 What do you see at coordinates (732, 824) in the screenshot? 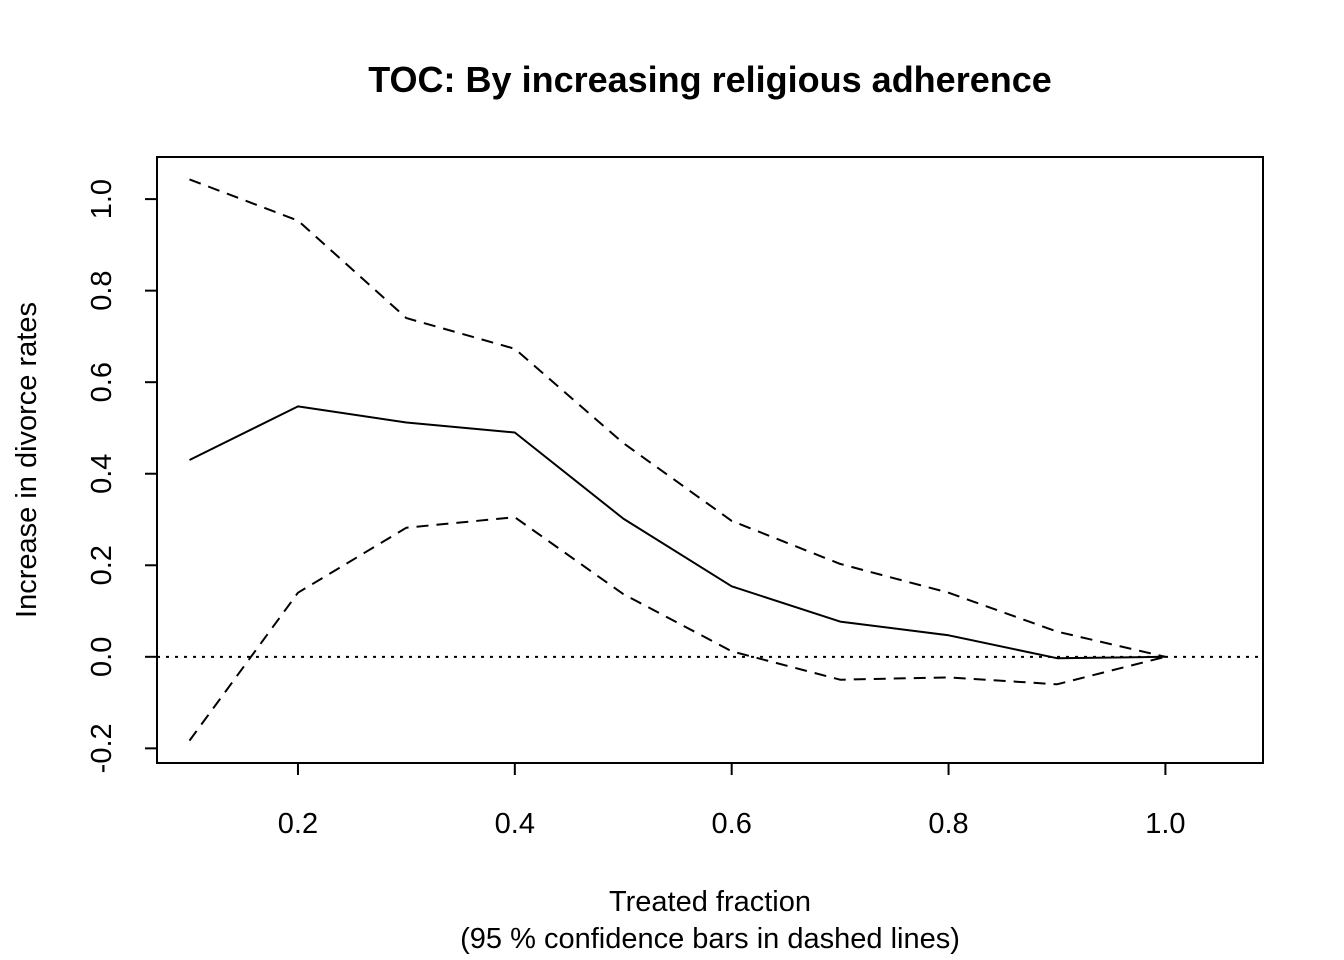
I see `x-tick-label: 0.6` at bounding box center [732, 824].